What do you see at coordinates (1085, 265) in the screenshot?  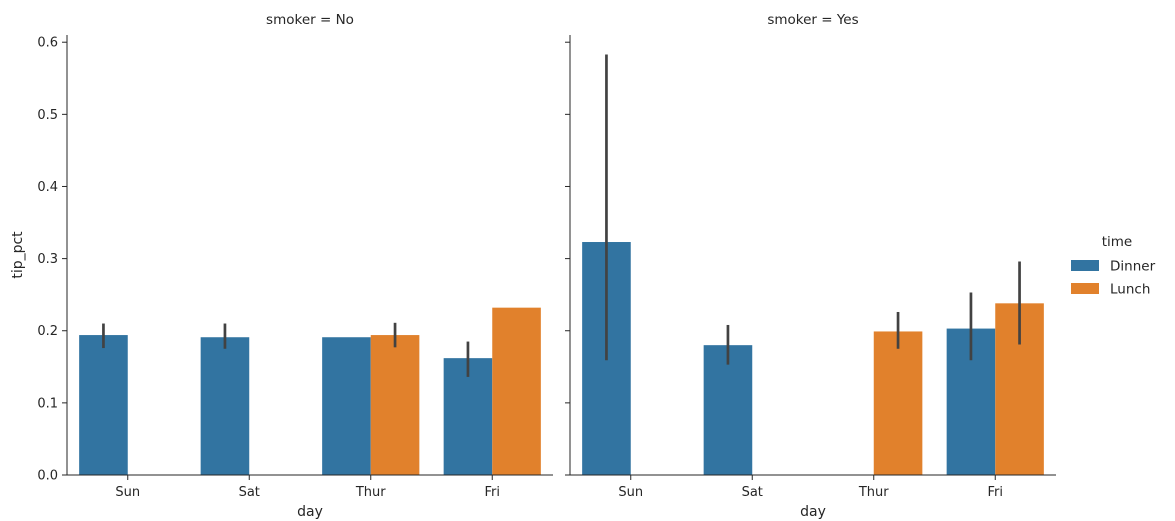 I see `legend-swatch-dinner` at bounding box center [1085, 265].